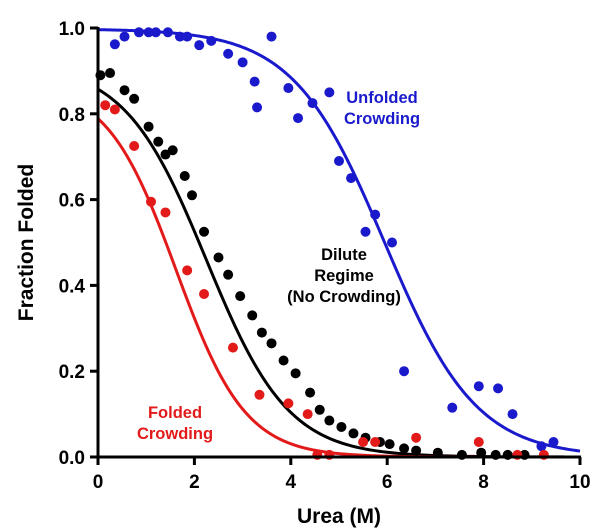  What do you see at coordinates (194, 482) in the screenshot?
I see `x-tick-label: 2` at bounding box center [194, 482].